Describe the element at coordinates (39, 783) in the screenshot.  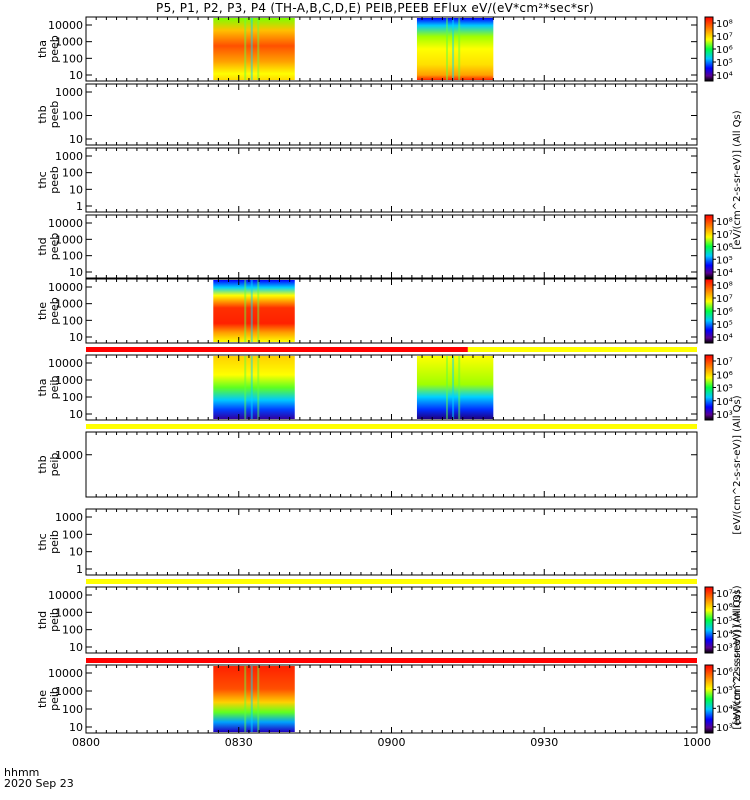
I see `date-label: 2020 Sep 23` at that location.